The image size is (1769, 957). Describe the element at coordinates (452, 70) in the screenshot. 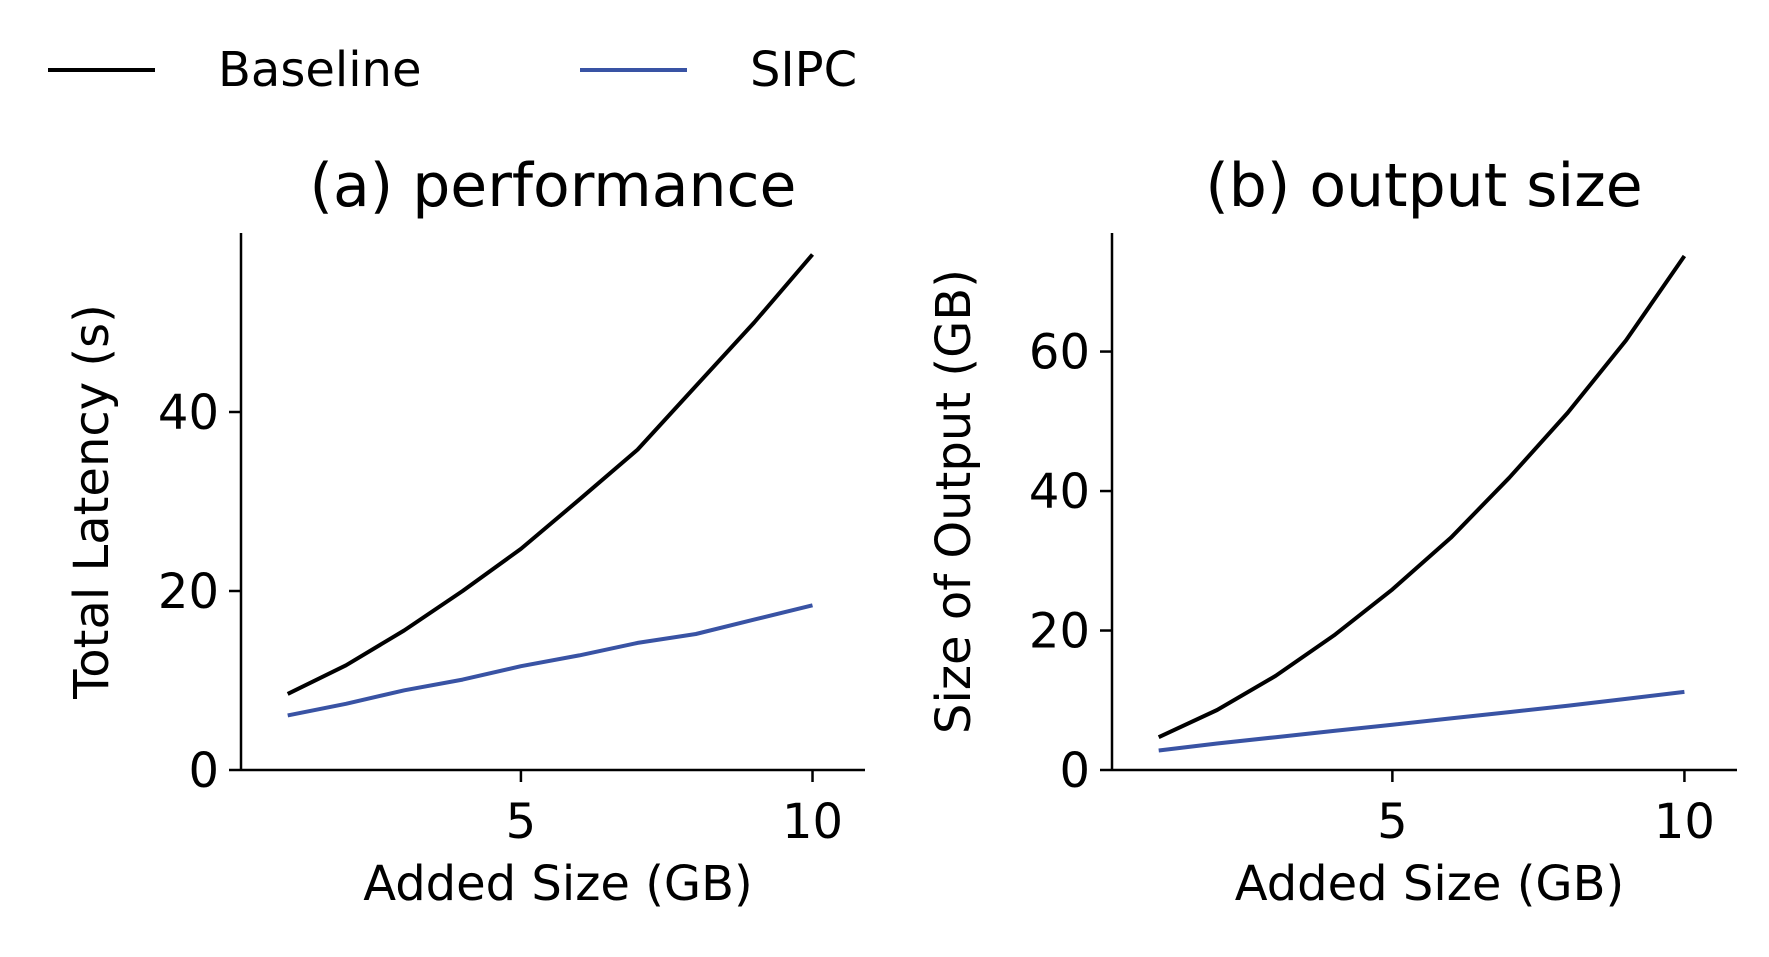

I see `legend: Baseline SIPC` at that location.